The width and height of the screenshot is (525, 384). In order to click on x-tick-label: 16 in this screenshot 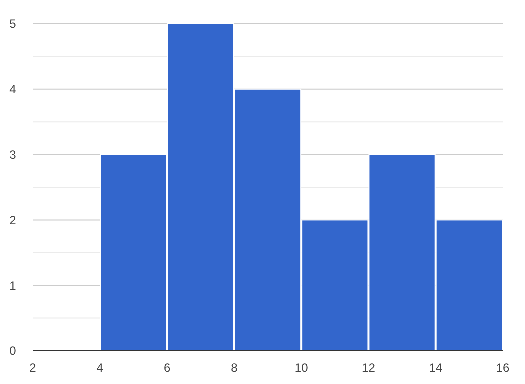, I will do `click(503, 368)`.